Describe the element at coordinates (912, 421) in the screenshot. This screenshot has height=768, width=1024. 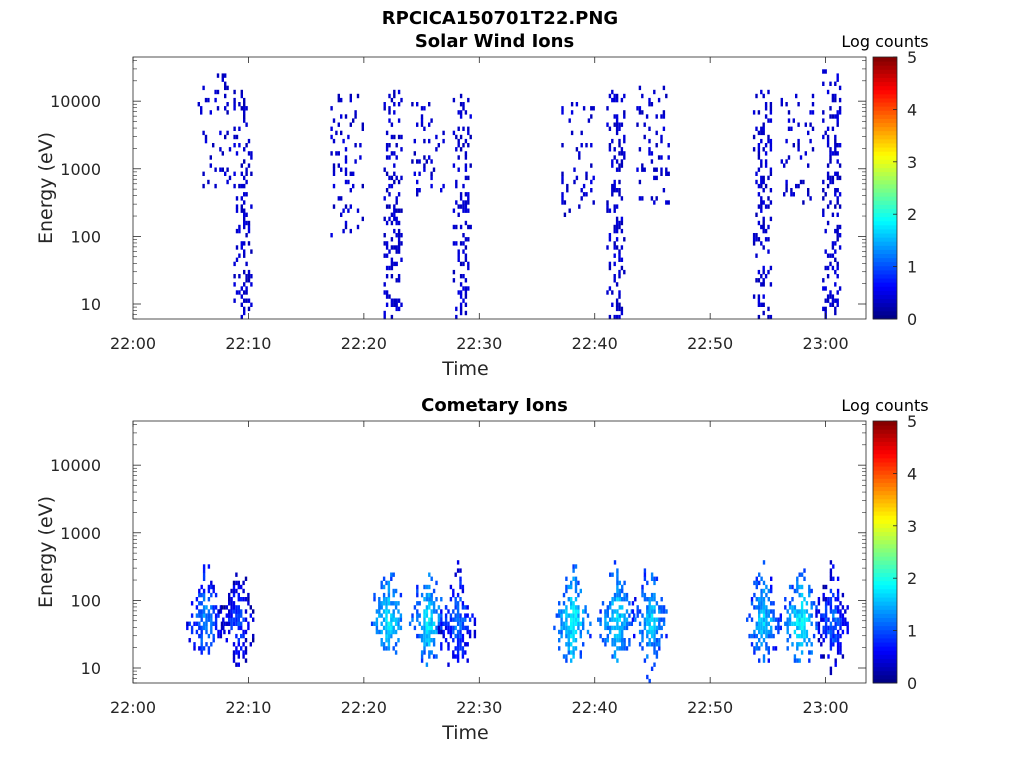
I see `colorbar-tick-label: 5` at that location.